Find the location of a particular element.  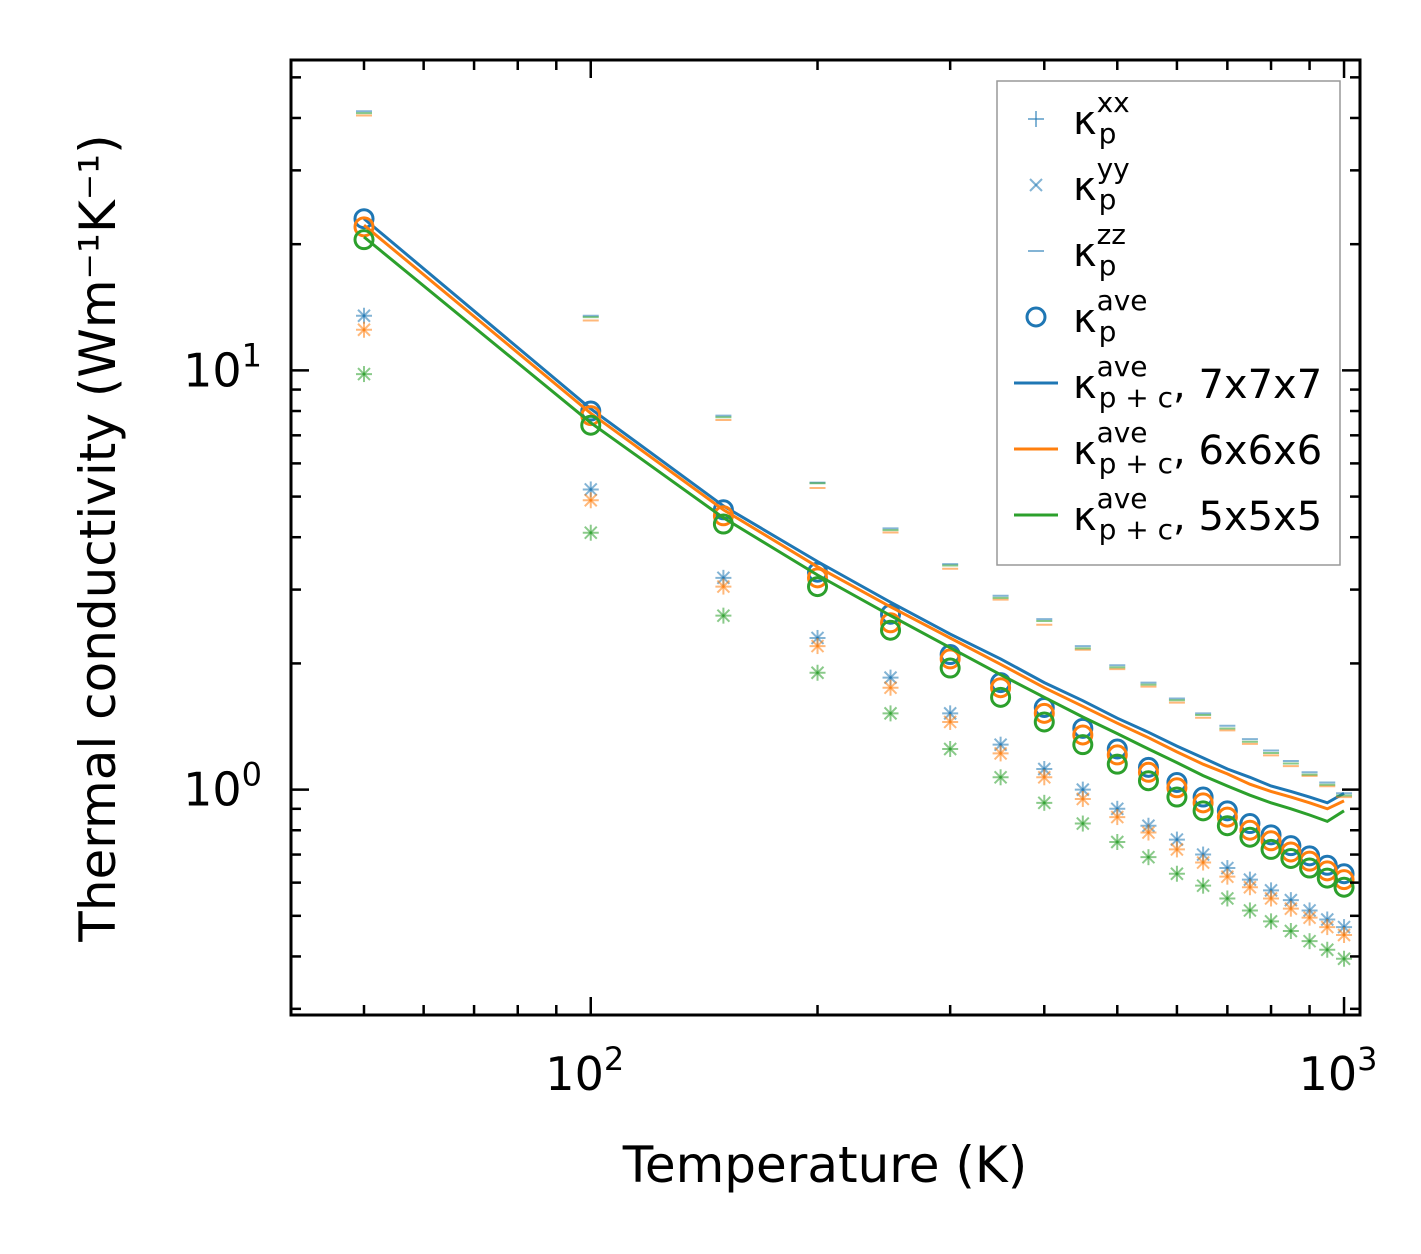

legend-label: κxx p is located at coordinates (1101, 118).